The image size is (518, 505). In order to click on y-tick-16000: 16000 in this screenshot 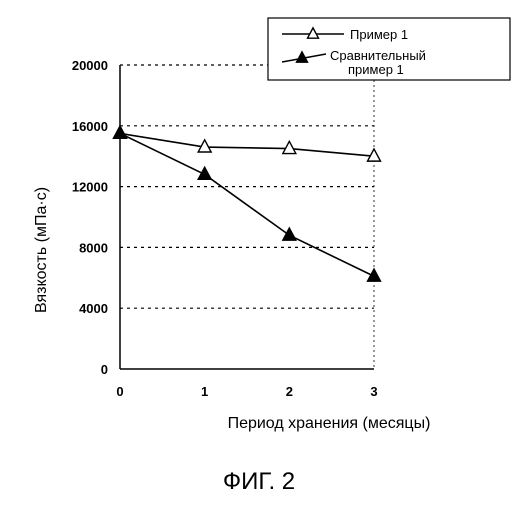, I will do `click(90, 126)`.